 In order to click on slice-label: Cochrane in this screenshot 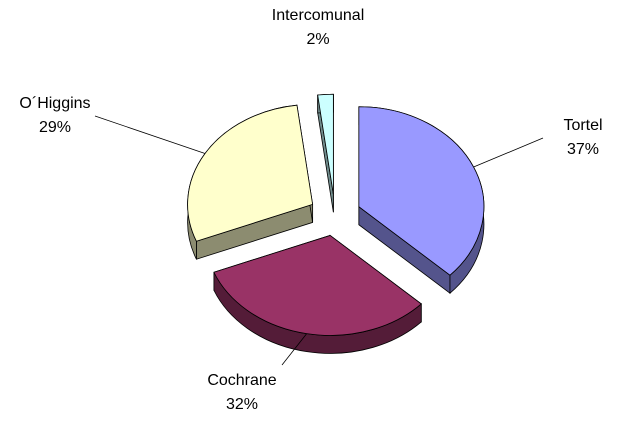, I will do `click(241, 380)`.